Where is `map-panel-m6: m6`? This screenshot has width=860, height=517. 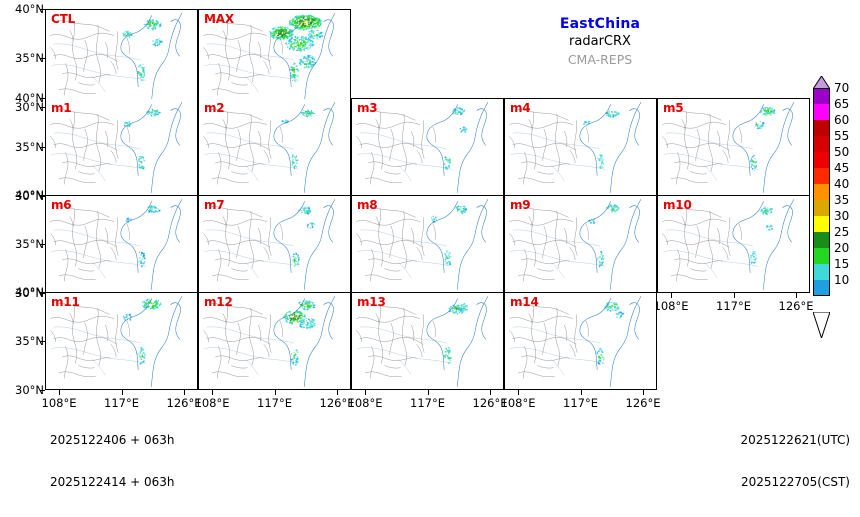
map-panel-m6: m6 is located at coordinates (121, 244).